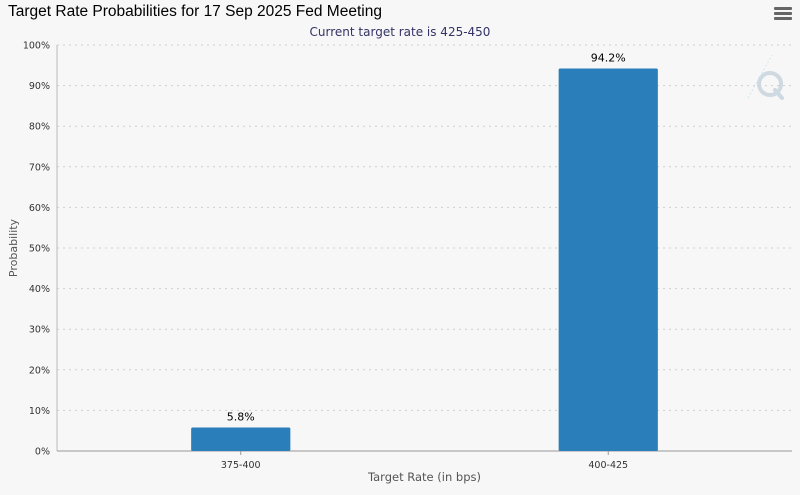  Describe the element at coordinates (39, 411) in the screenshot. I see `y-tick-label: 10%` at that location.